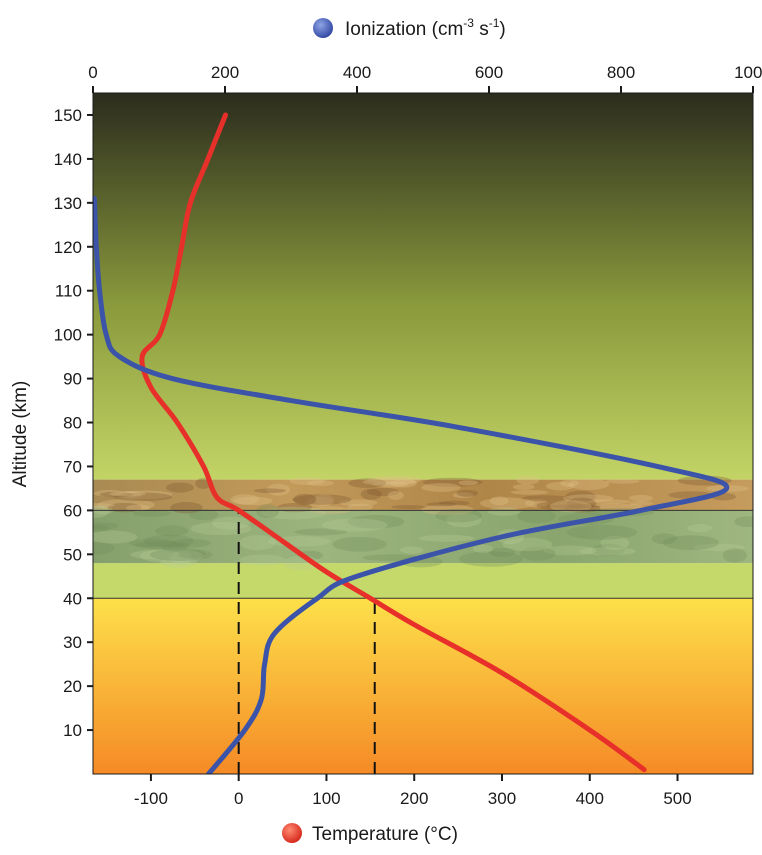  I want to click on y-tick-label: 130, so click(68, 203).